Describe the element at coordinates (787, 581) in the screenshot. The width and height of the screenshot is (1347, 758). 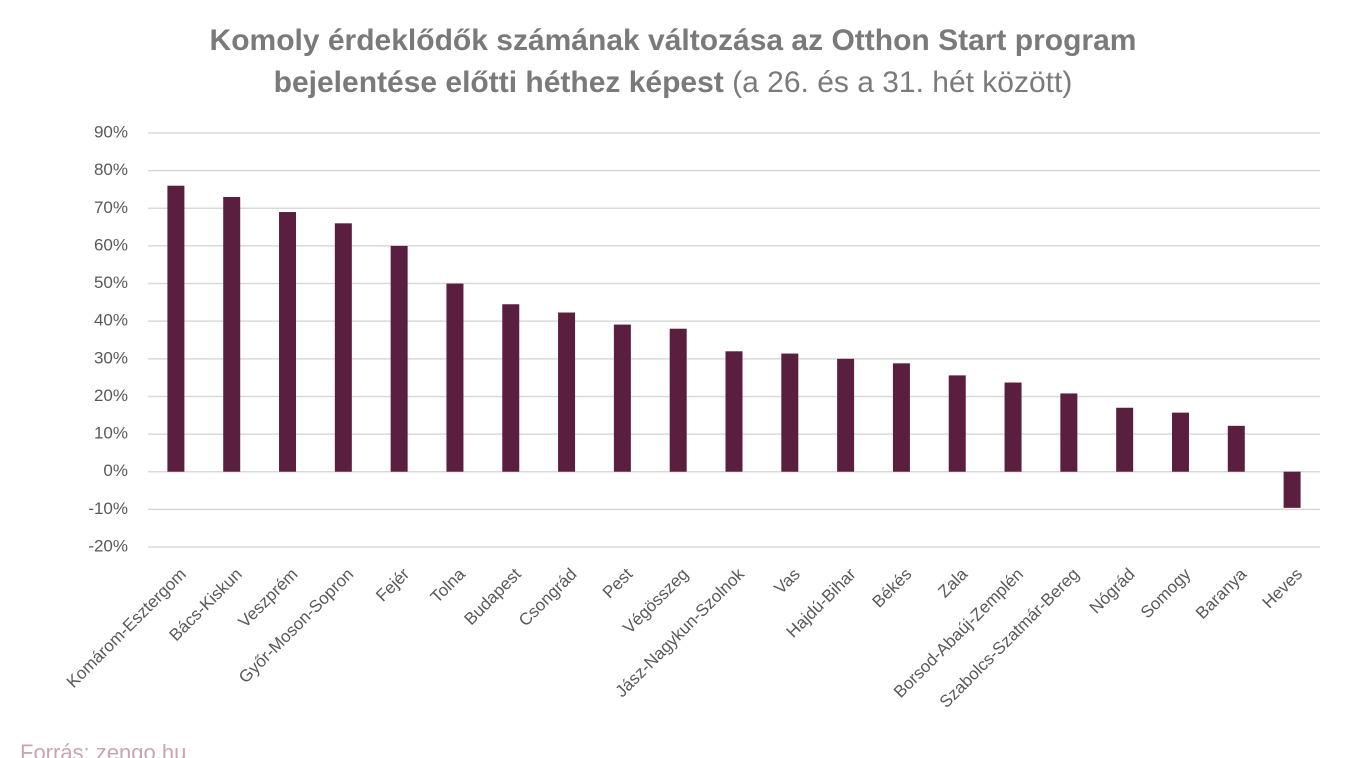
I see `x-tick-label: Vas` at that location.